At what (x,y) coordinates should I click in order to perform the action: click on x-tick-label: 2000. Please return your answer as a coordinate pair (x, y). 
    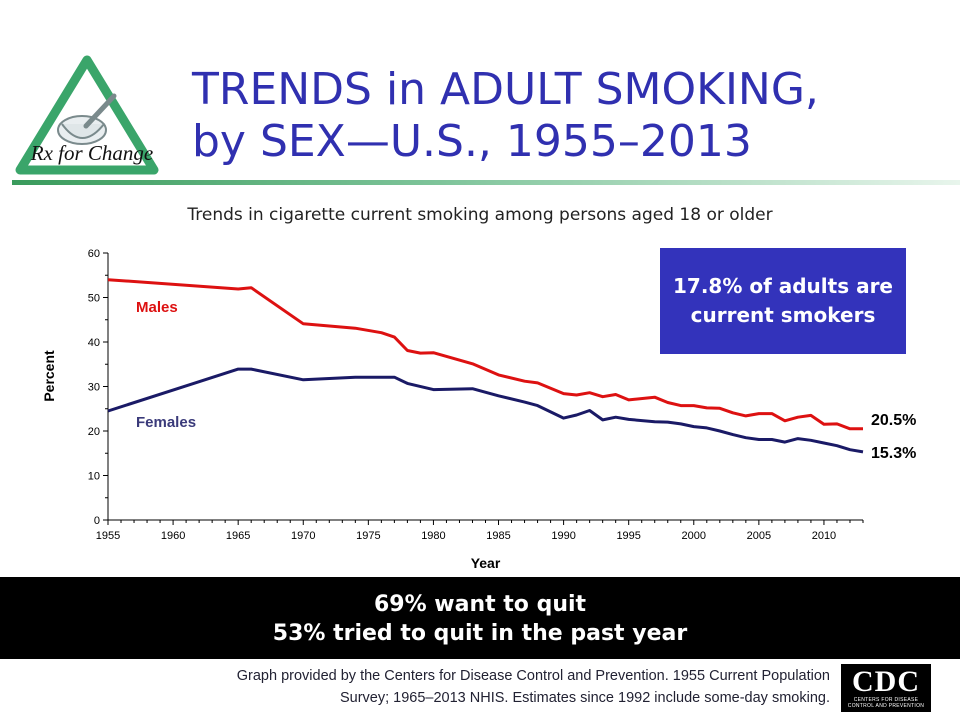
    Looking at the image, I should click on (694, 536).